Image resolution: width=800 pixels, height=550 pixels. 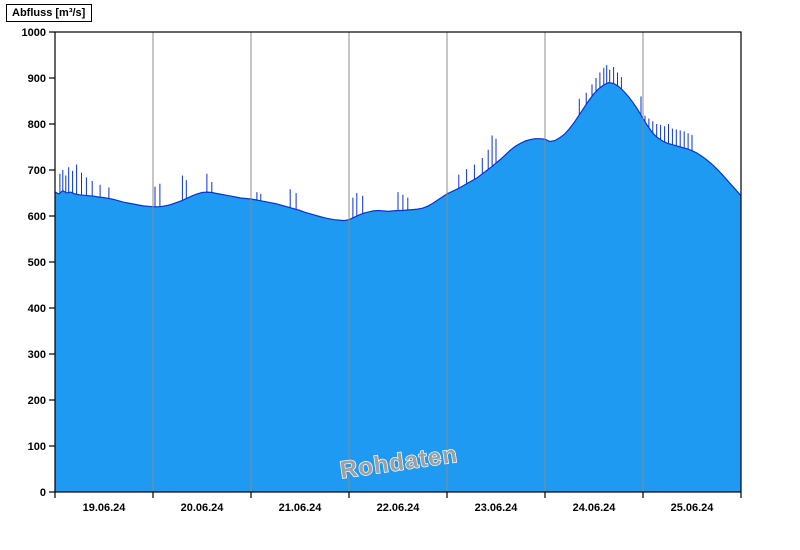 What do you see at coordinates (399, 508) in the screenshot?
I see `x-tick-label: 22.06.24` at bounding box center [399, 508].